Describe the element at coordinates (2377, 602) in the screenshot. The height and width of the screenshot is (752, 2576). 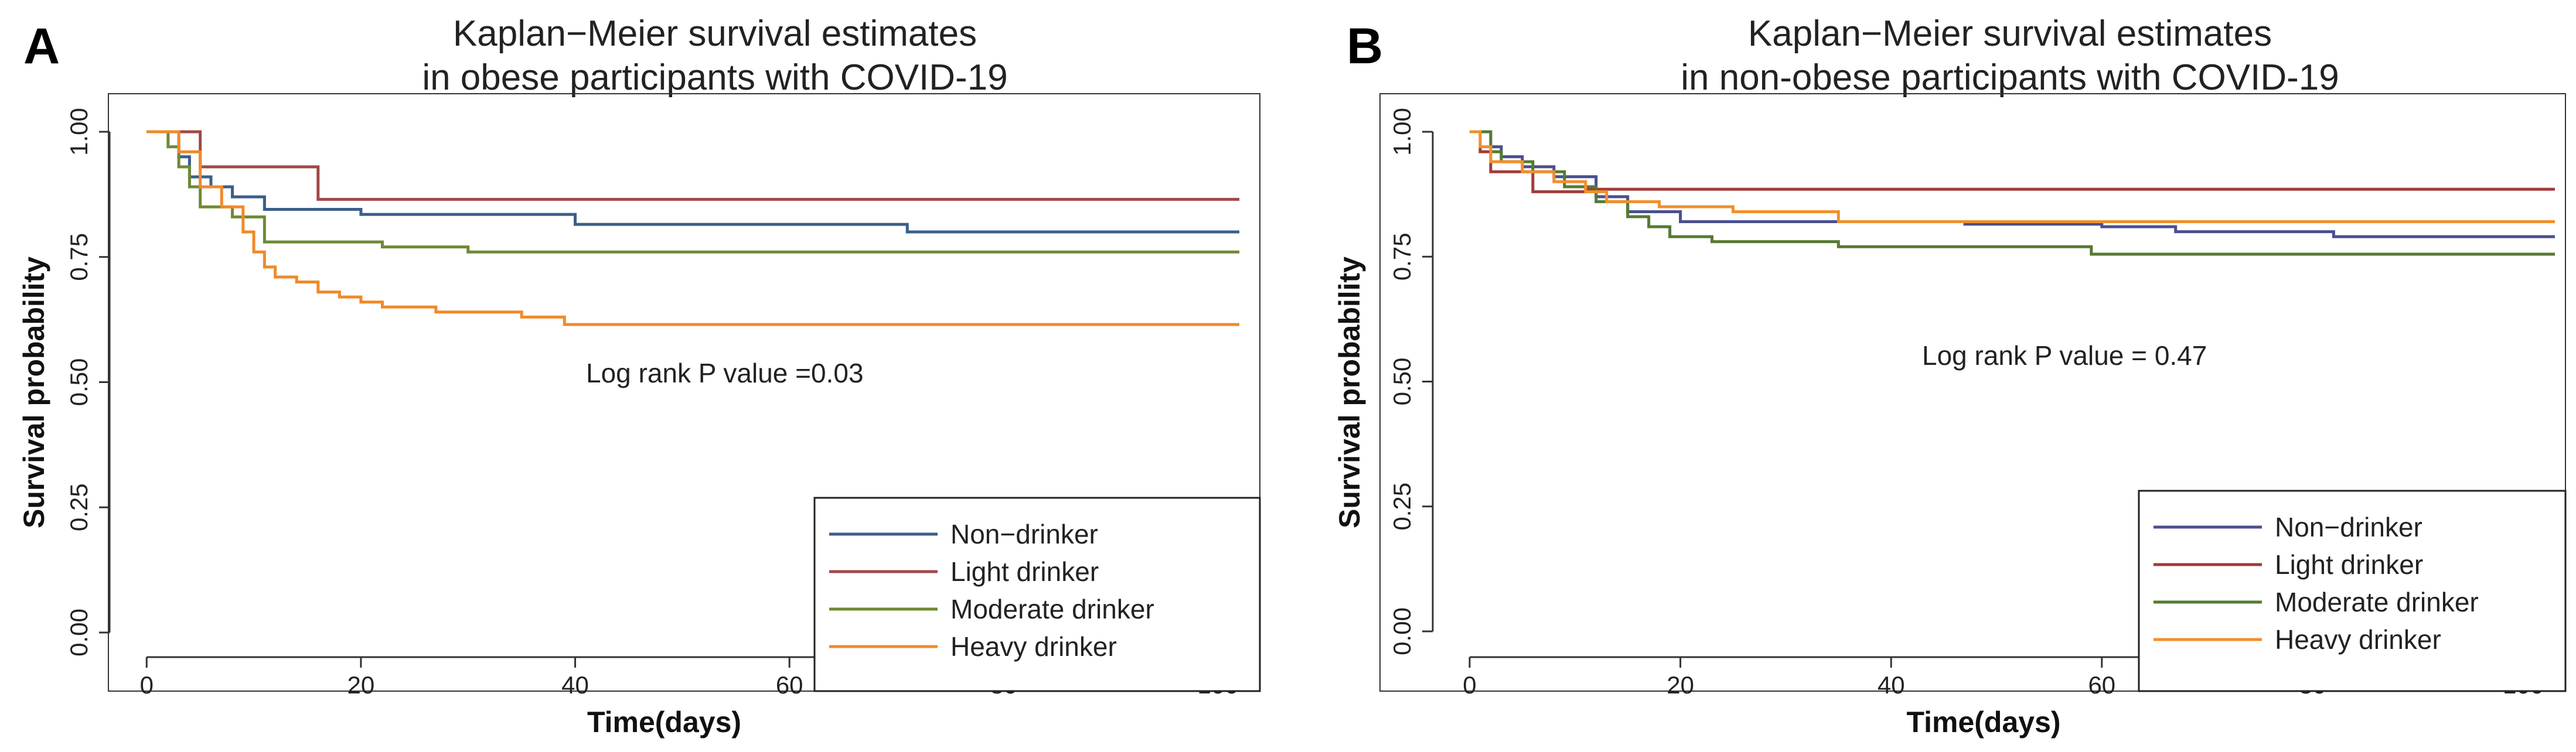
I see `panel-b-legend-label-3: Moderate drinker` at that location.